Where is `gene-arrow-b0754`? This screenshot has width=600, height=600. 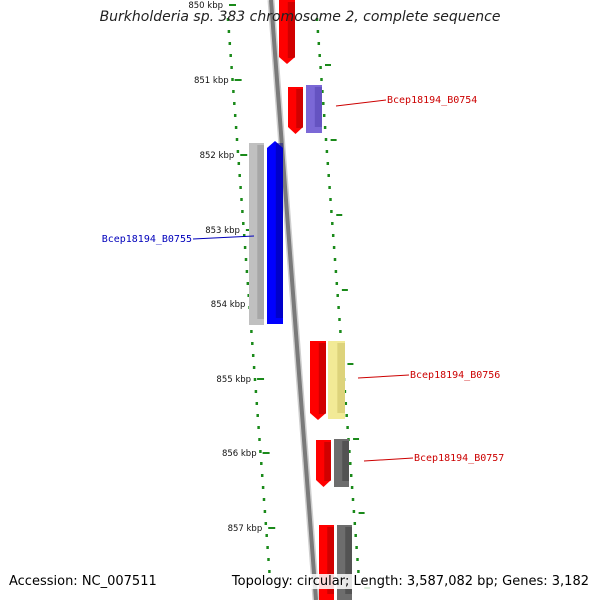
gene-arrow-b0754 is located at coordinates (295, 110).